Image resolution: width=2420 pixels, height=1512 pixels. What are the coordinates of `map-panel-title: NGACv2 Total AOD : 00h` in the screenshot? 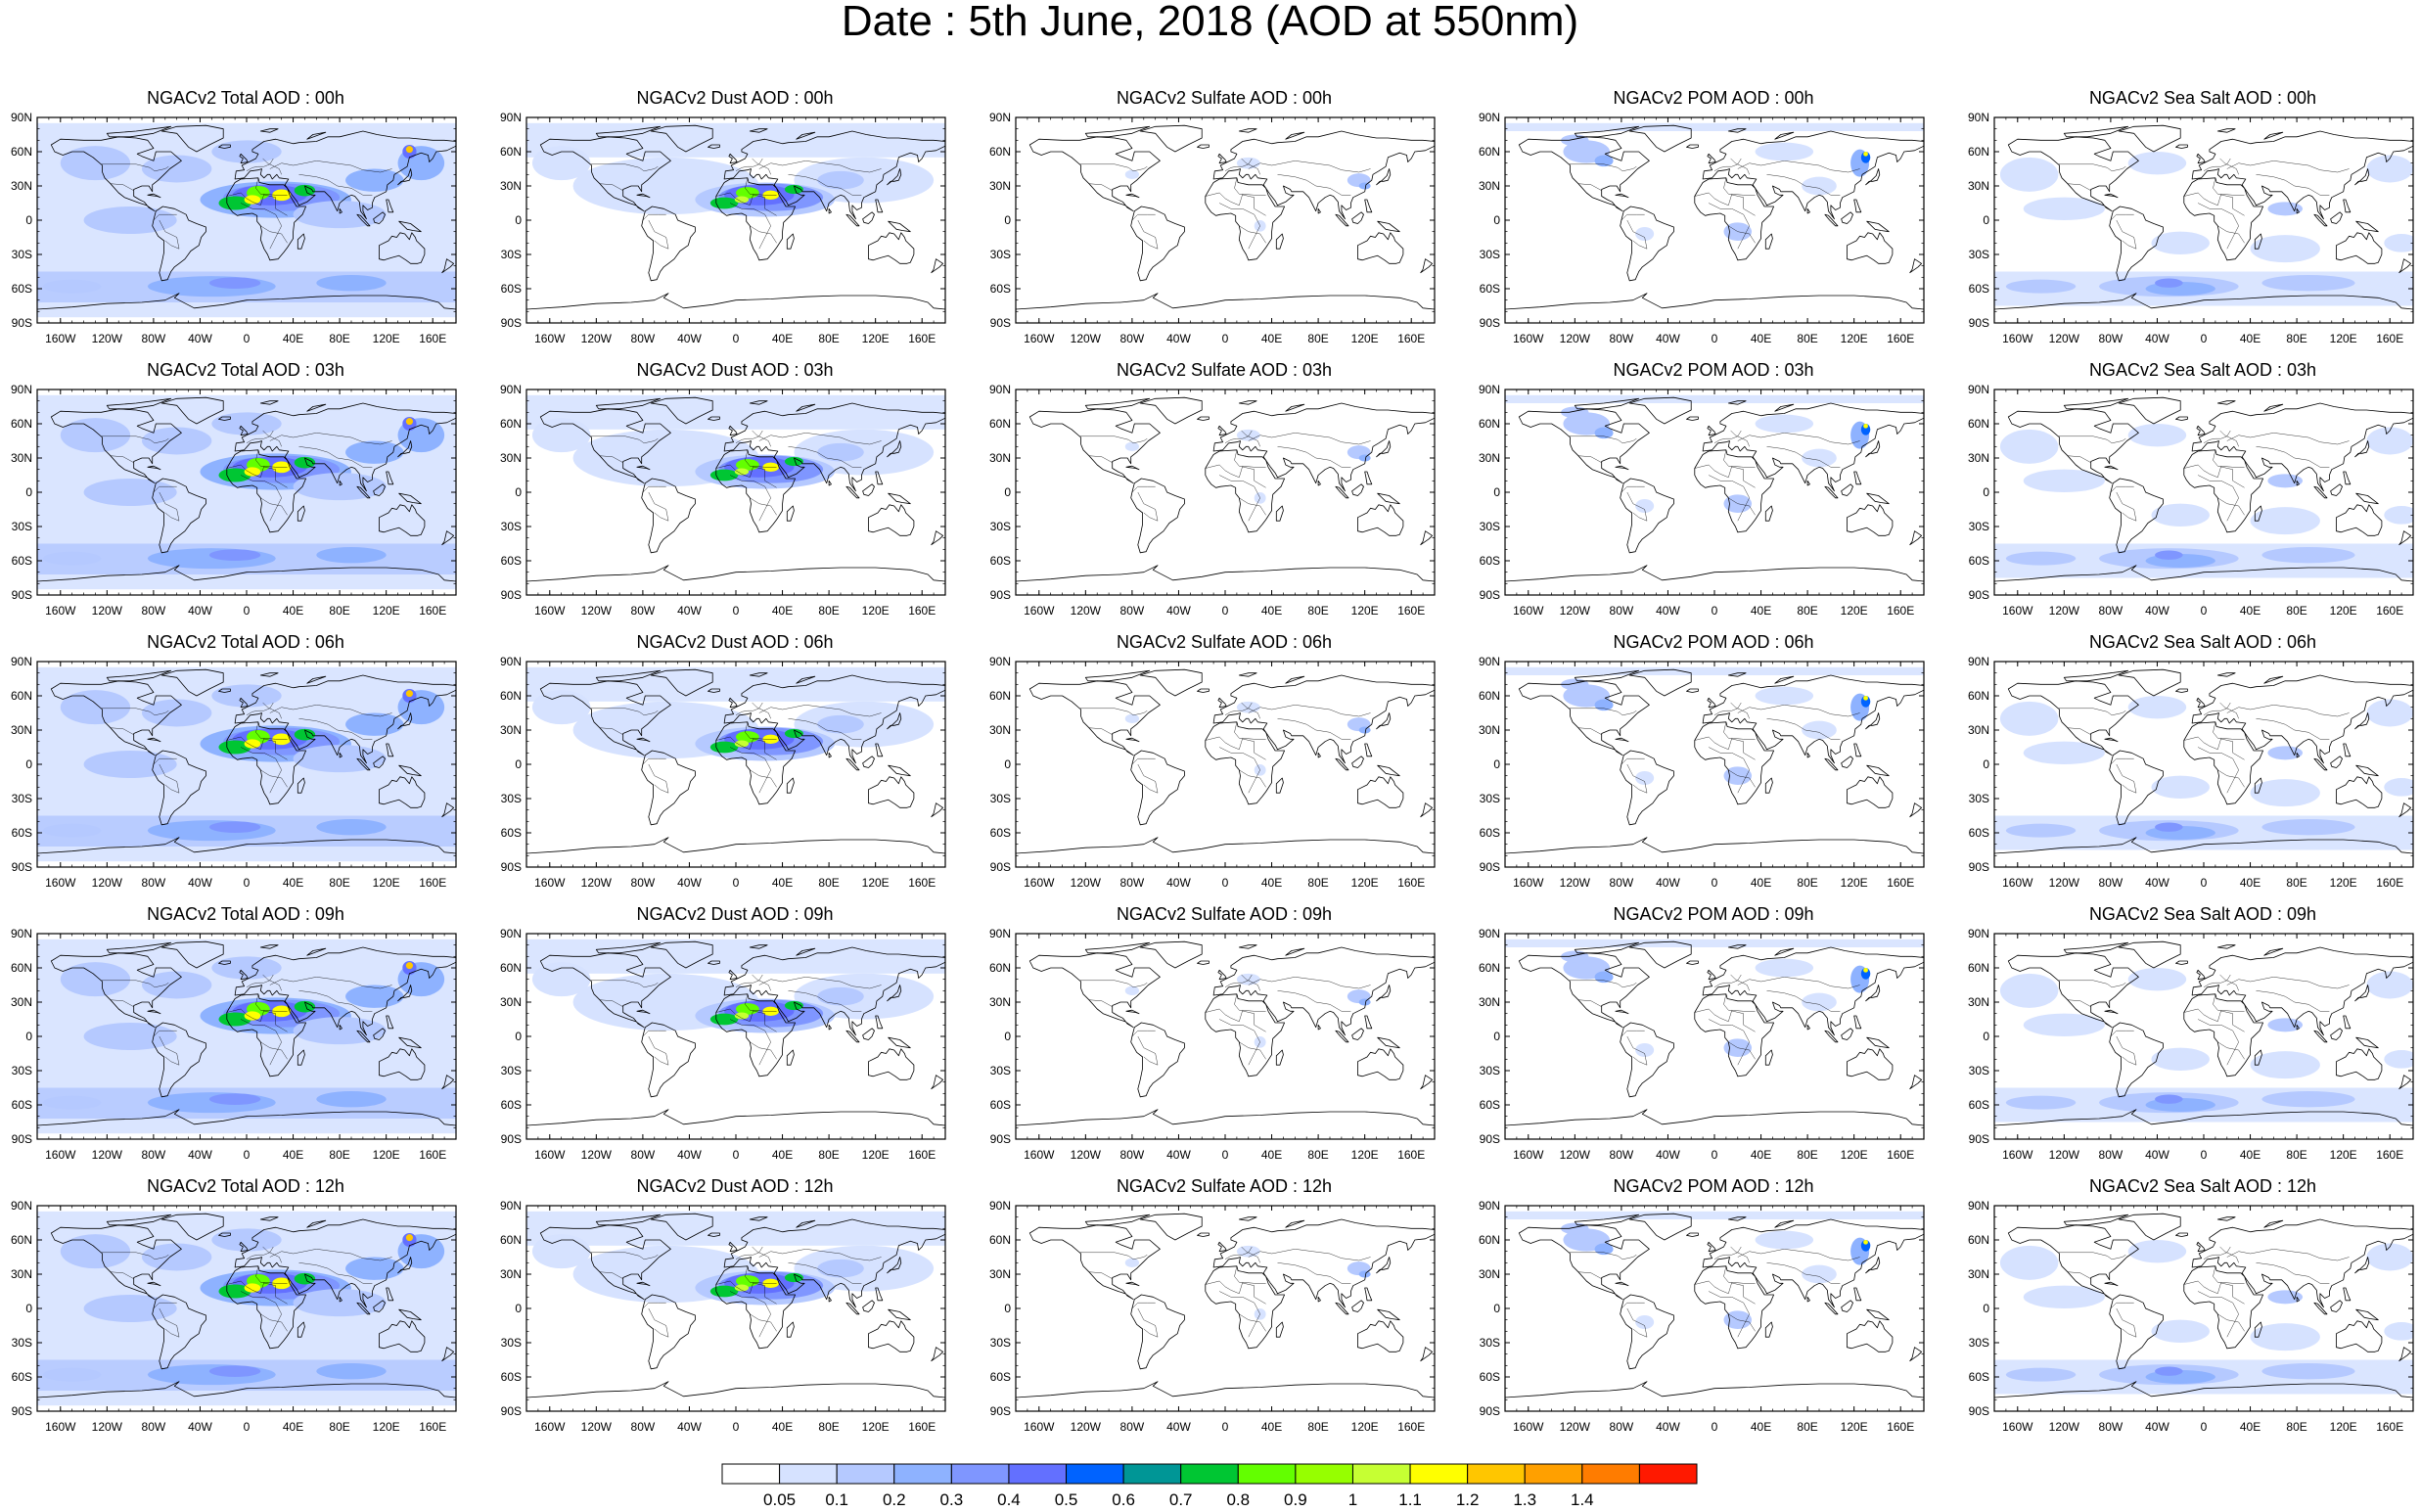 It's located at (246, 98).